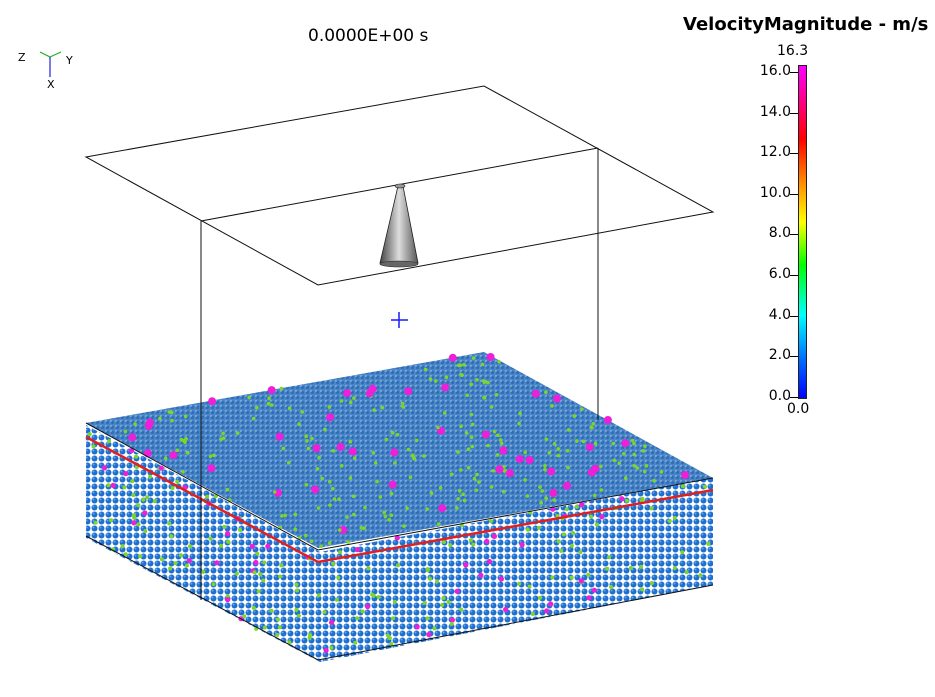  Describe the element at coordinates (775, 152) in the screenshot. I see `legend-tick-label: 12.0` at that location.